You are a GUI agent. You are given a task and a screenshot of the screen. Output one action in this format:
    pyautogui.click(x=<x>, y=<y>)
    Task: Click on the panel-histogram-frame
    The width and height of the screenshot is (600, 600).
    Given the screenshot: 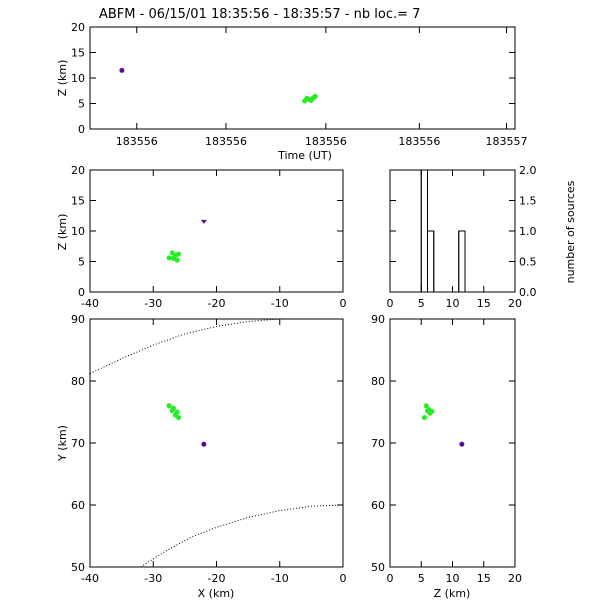 What is the action you would take?
    pyautogui.click(x=452, y=231)
    